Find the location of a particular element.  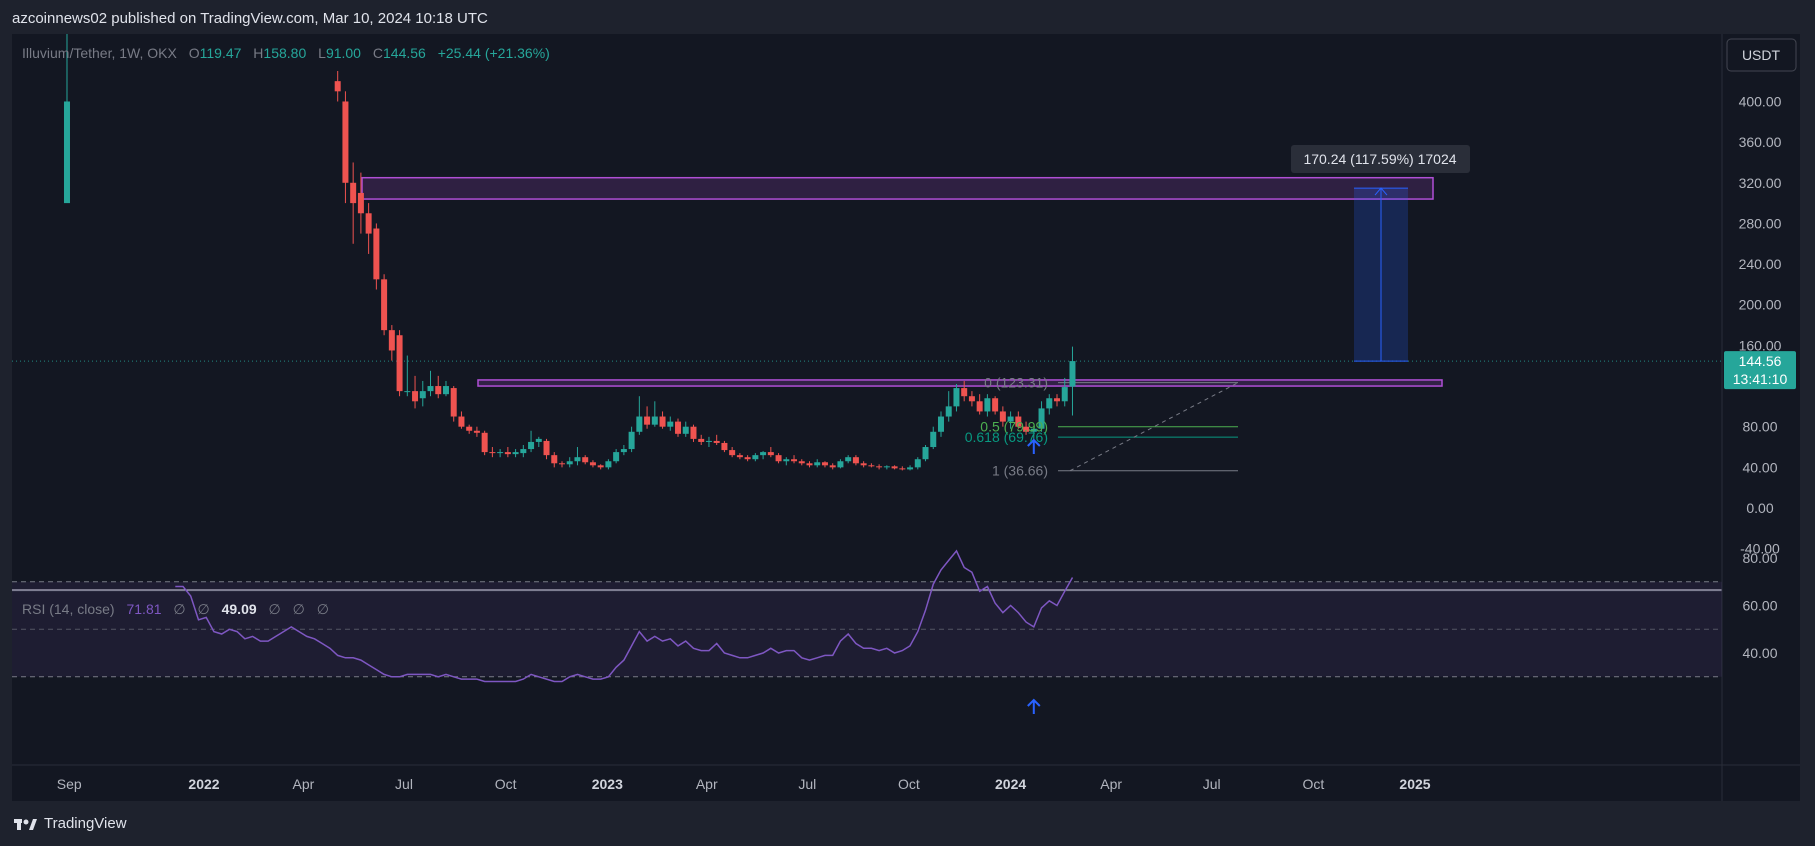

support-zone is located at coordinates (960, 383).